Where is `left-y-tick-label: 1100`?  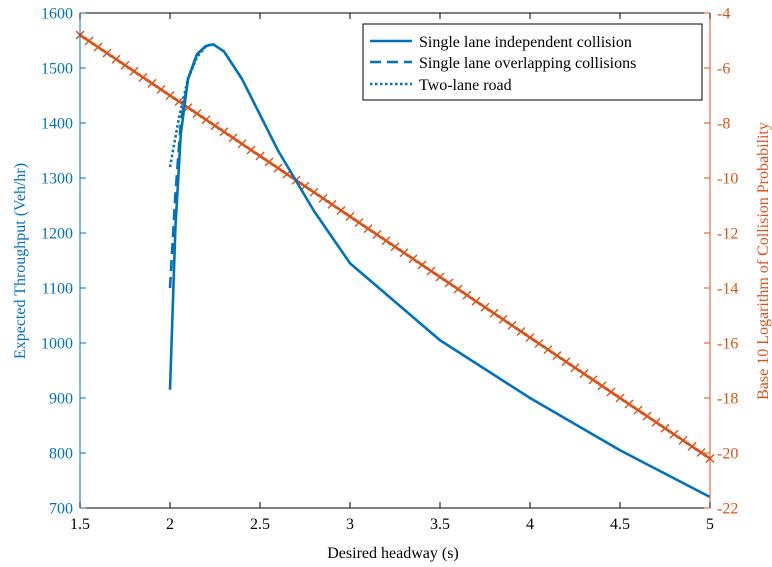 left-y-tick-label: 1100 is located at coordinates (57, 289).